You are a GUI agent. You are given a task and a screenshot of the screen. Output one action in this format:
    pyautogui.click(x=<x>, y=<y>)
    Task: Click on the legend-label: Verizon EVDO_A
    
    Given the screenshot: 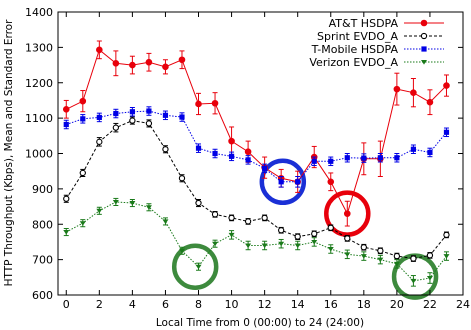 What is the action you would take?
    pyautogui.click(x=353, y=62)
    